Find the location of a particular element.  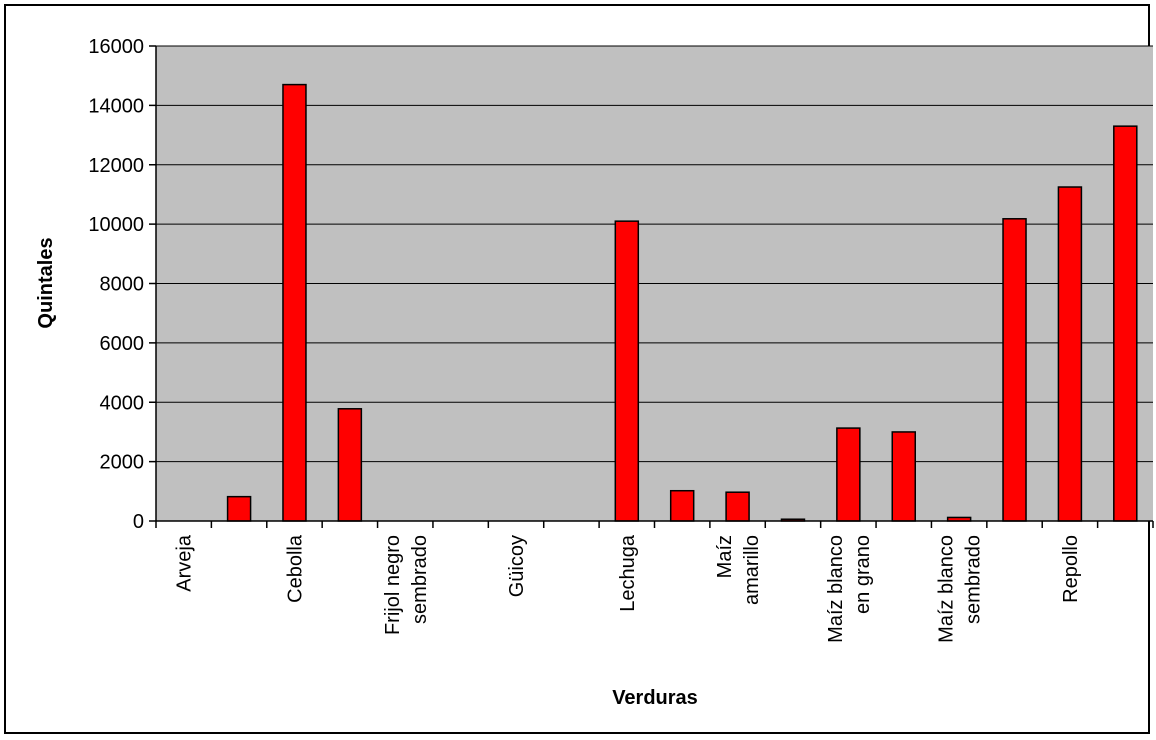

x-category-label: Maíz blanco sembrado is located at coordinates (960, 589).